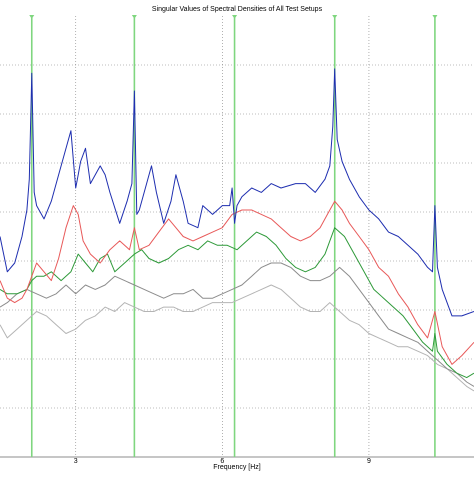 The height and width of the screenshot is (479, 474). Describe the element at coordinates (369, 461) in the screenshot. I see `x-tick-label: 9` at that location.